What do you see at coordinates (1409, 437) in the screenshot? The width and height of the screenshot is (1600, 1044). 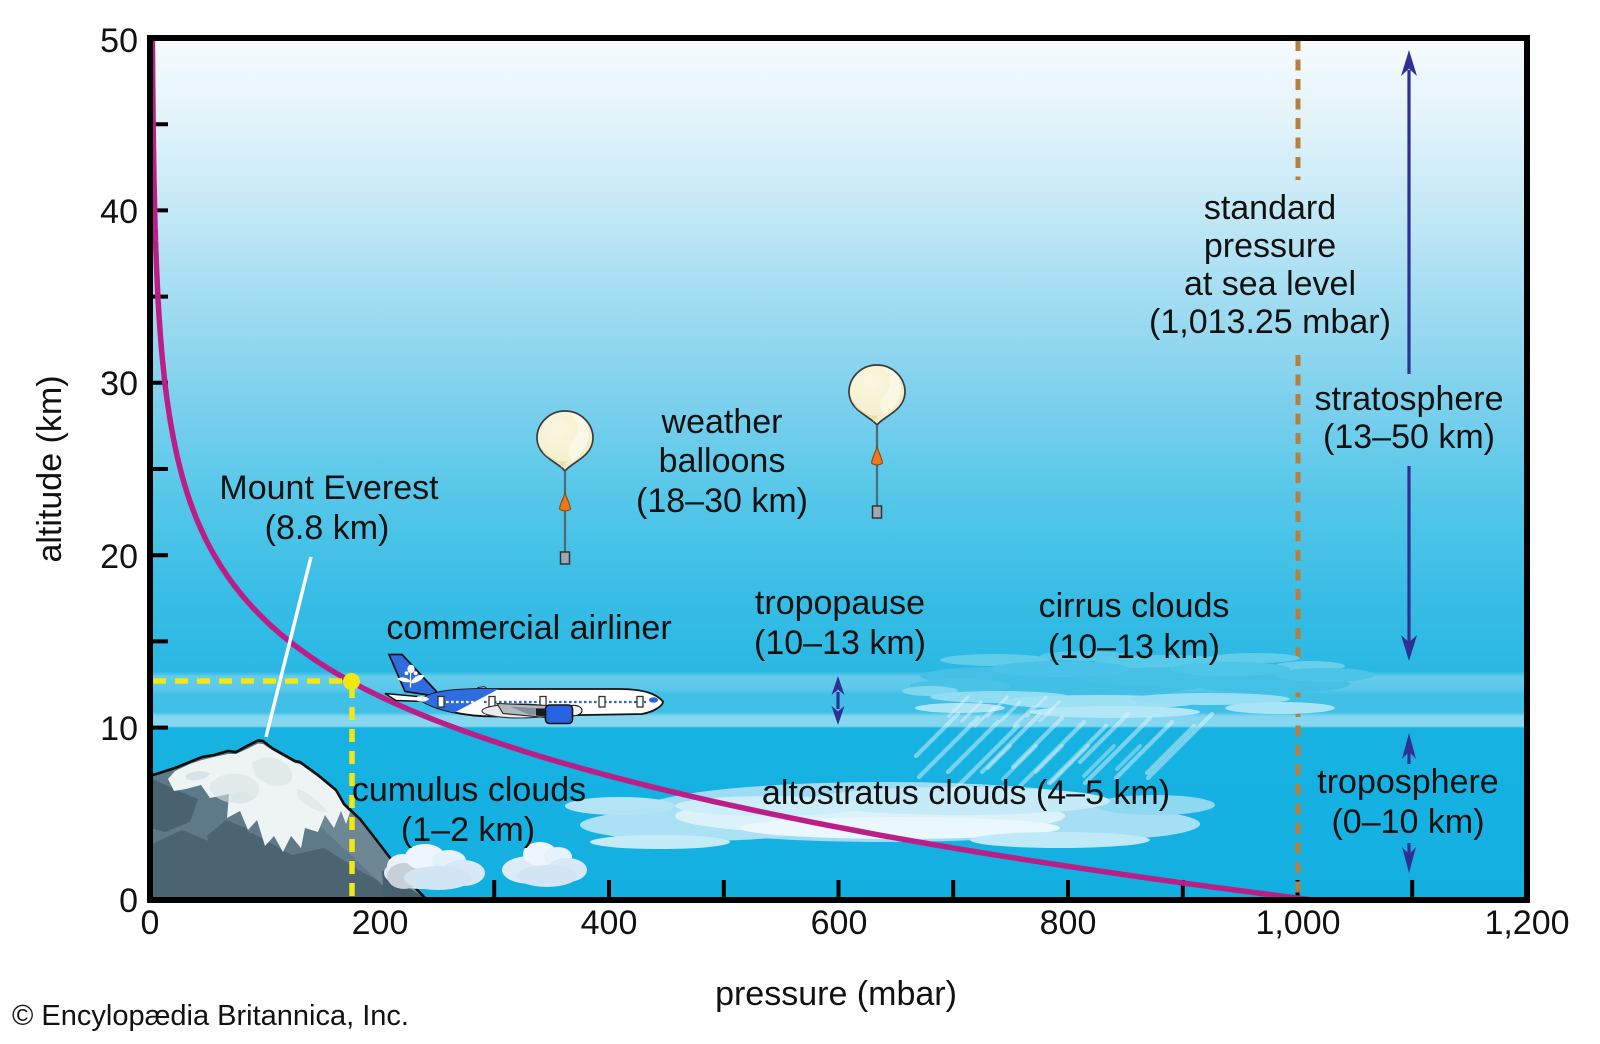 I see `svg-text: (13–50 km)` at bounding box center [1409, 437].